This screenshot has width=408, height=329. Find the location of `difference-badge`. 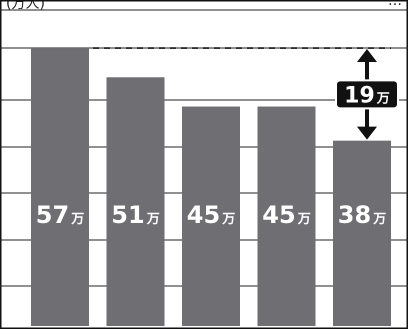

difference-badge is located at coordinates (367, 94).